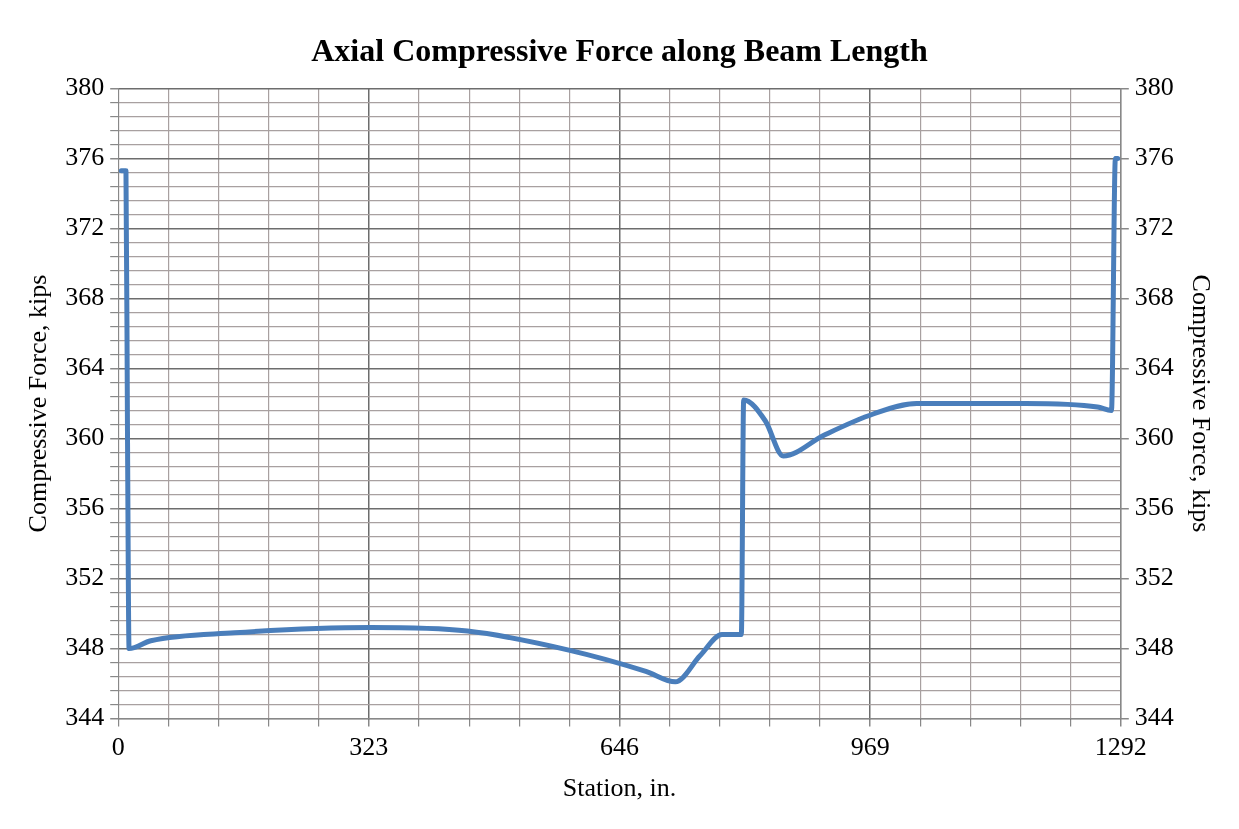 Image resolution: width=1239 pixels, height=829 pixels. I want to click on y-axis-title: Compressive Force, kips, so click(38, 403).